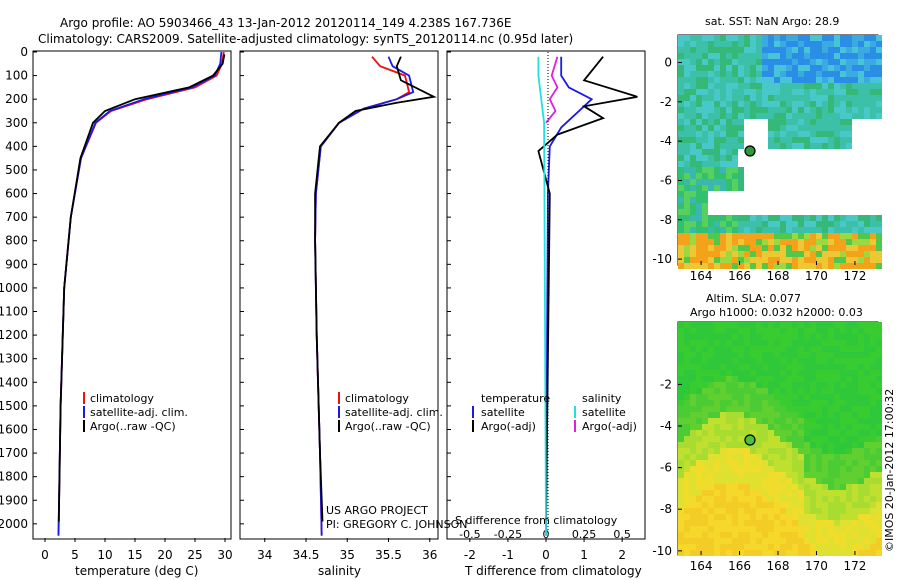  Describe the element at coordinates (14, 524) in the screenshot. I see `depth-tick-label: 2000` at that location.